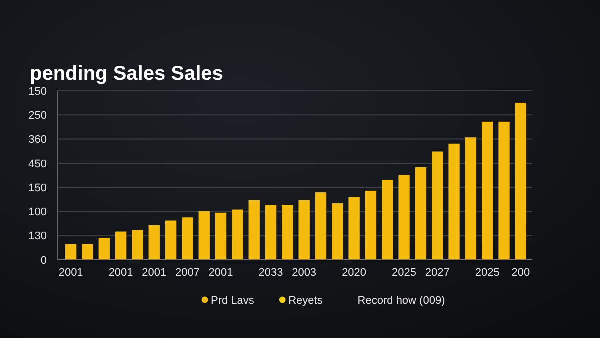 The height and width of the screenshot is (338, 600). What do you see at coordinates (402, 301) in the screenshot?
I see `text: Record how (009)` at bounding box center [402, 301].